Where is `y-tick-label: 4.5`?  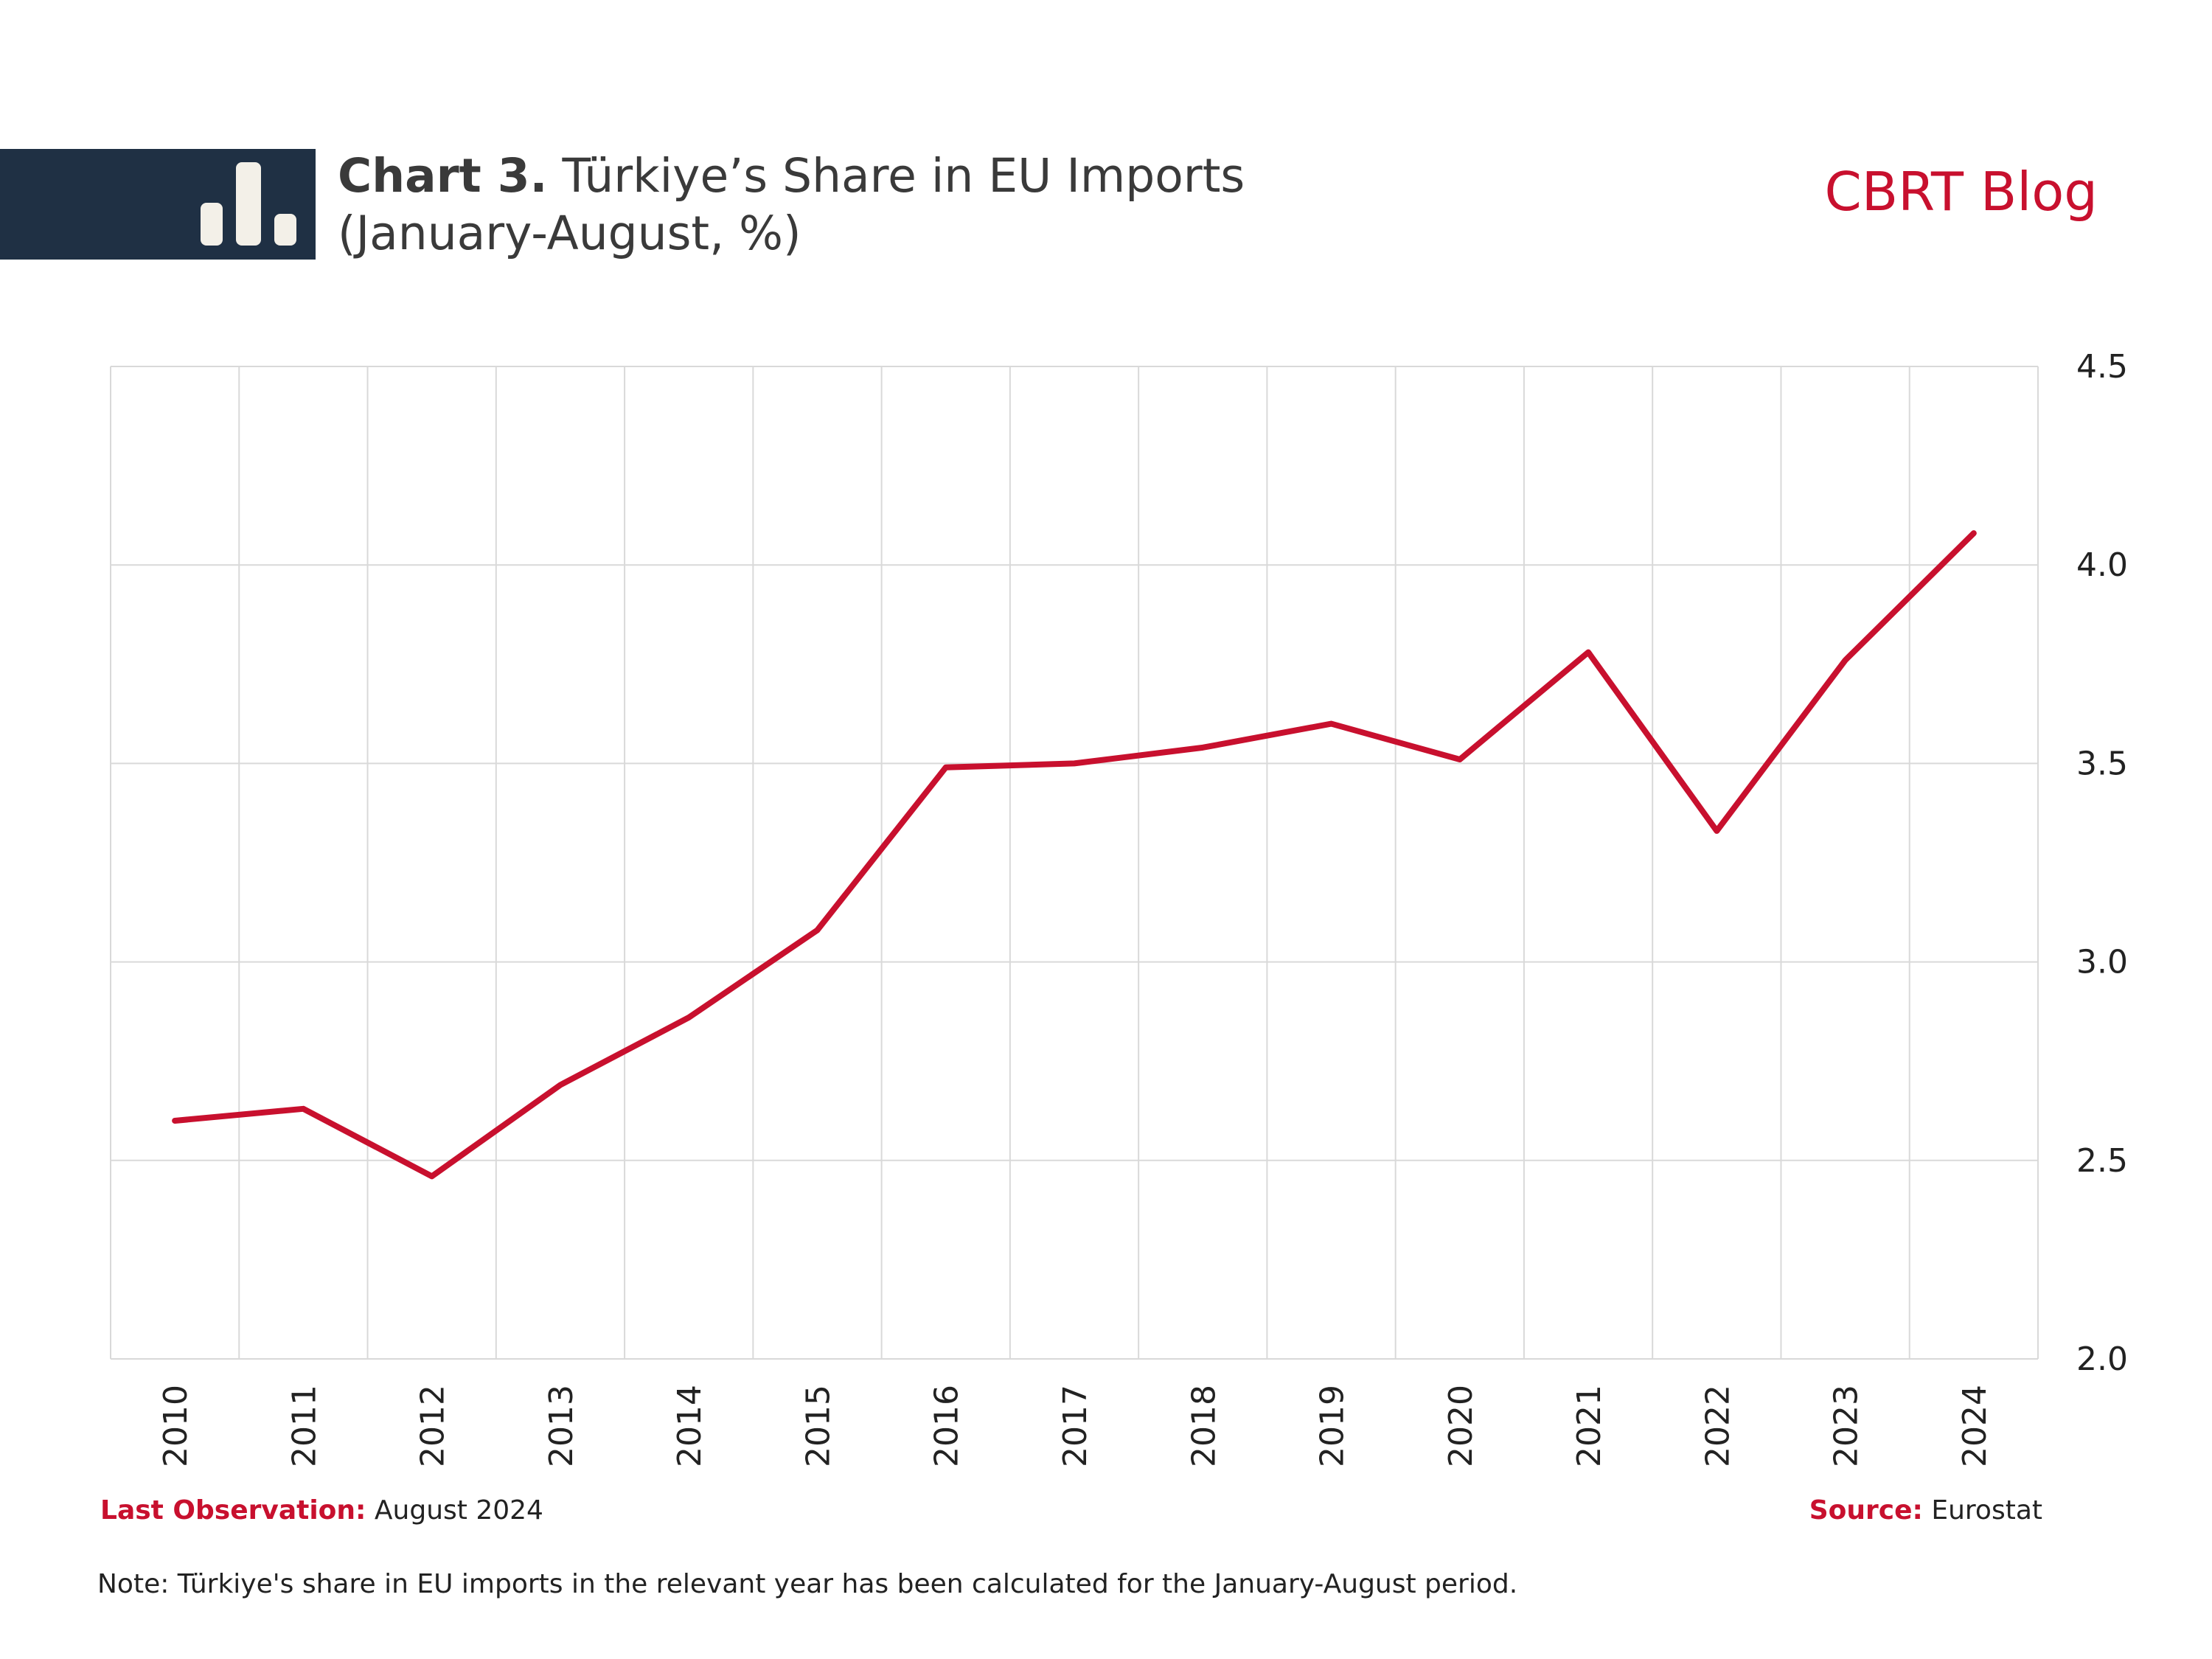
y-tick-label: 4.5 is located at coordinates (2102, 367).